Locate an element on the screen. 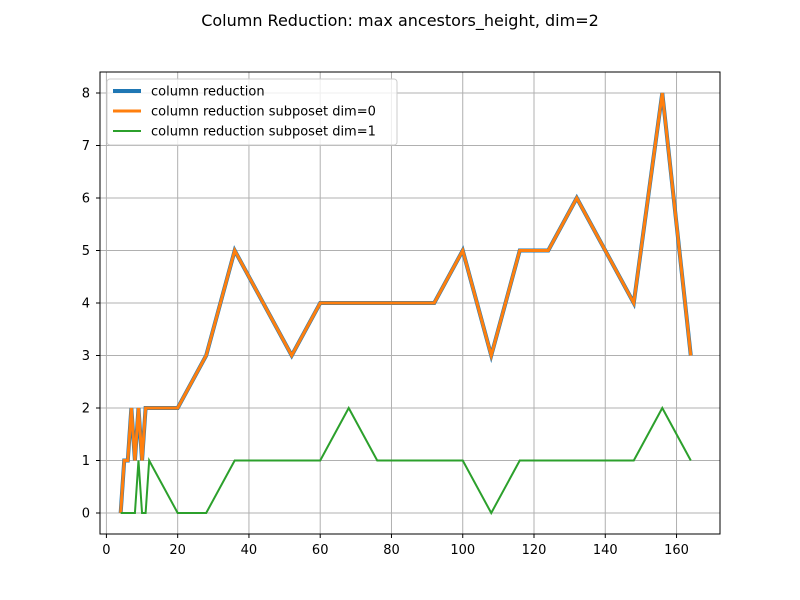 The height and width of the screenshot is (600, 800). y-tick-label: 3 is located at coordinates (86, 356).